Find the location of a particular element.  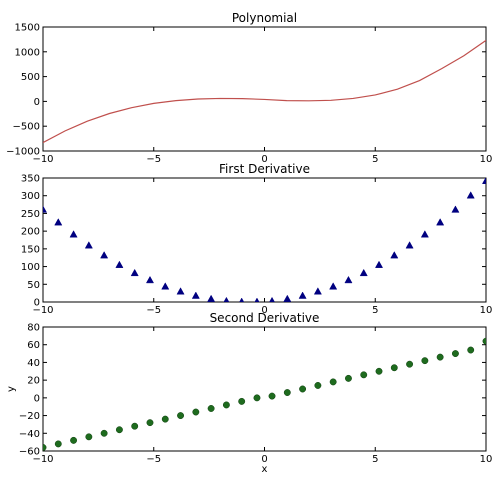

chart-title: Second Derivative is located at coordinates (265, 318).